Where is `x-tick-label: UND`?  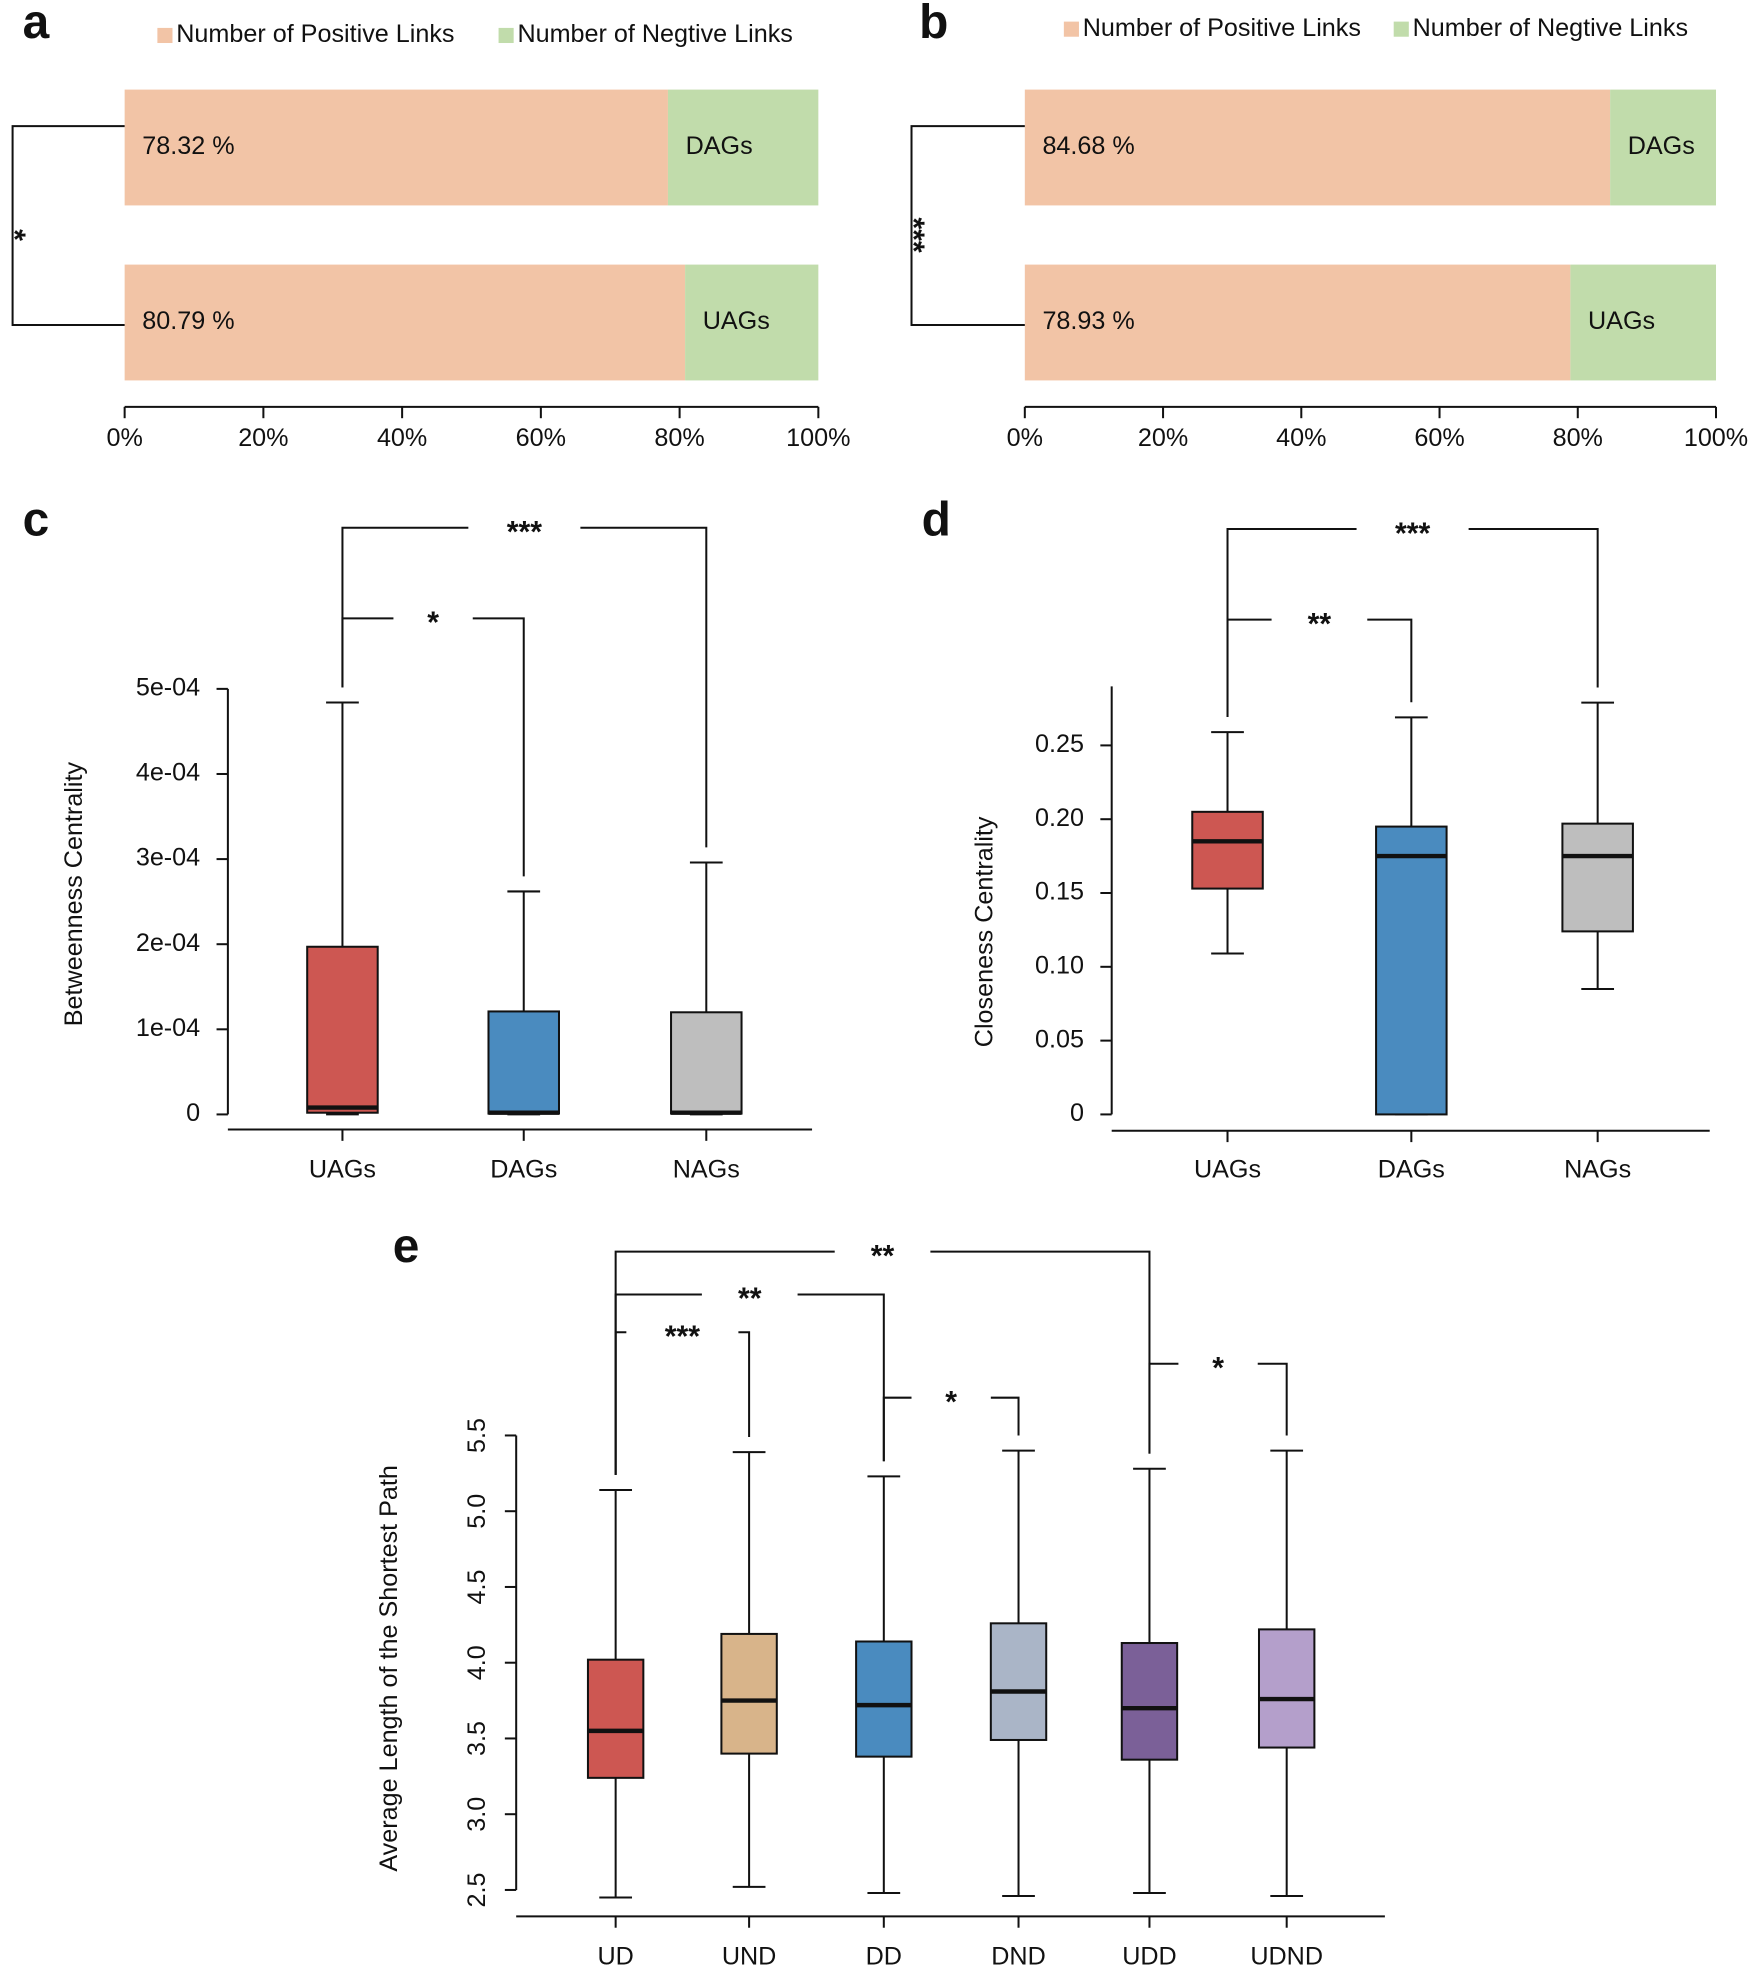
x-tick-label: UND is located at coordinates (749, 1957).